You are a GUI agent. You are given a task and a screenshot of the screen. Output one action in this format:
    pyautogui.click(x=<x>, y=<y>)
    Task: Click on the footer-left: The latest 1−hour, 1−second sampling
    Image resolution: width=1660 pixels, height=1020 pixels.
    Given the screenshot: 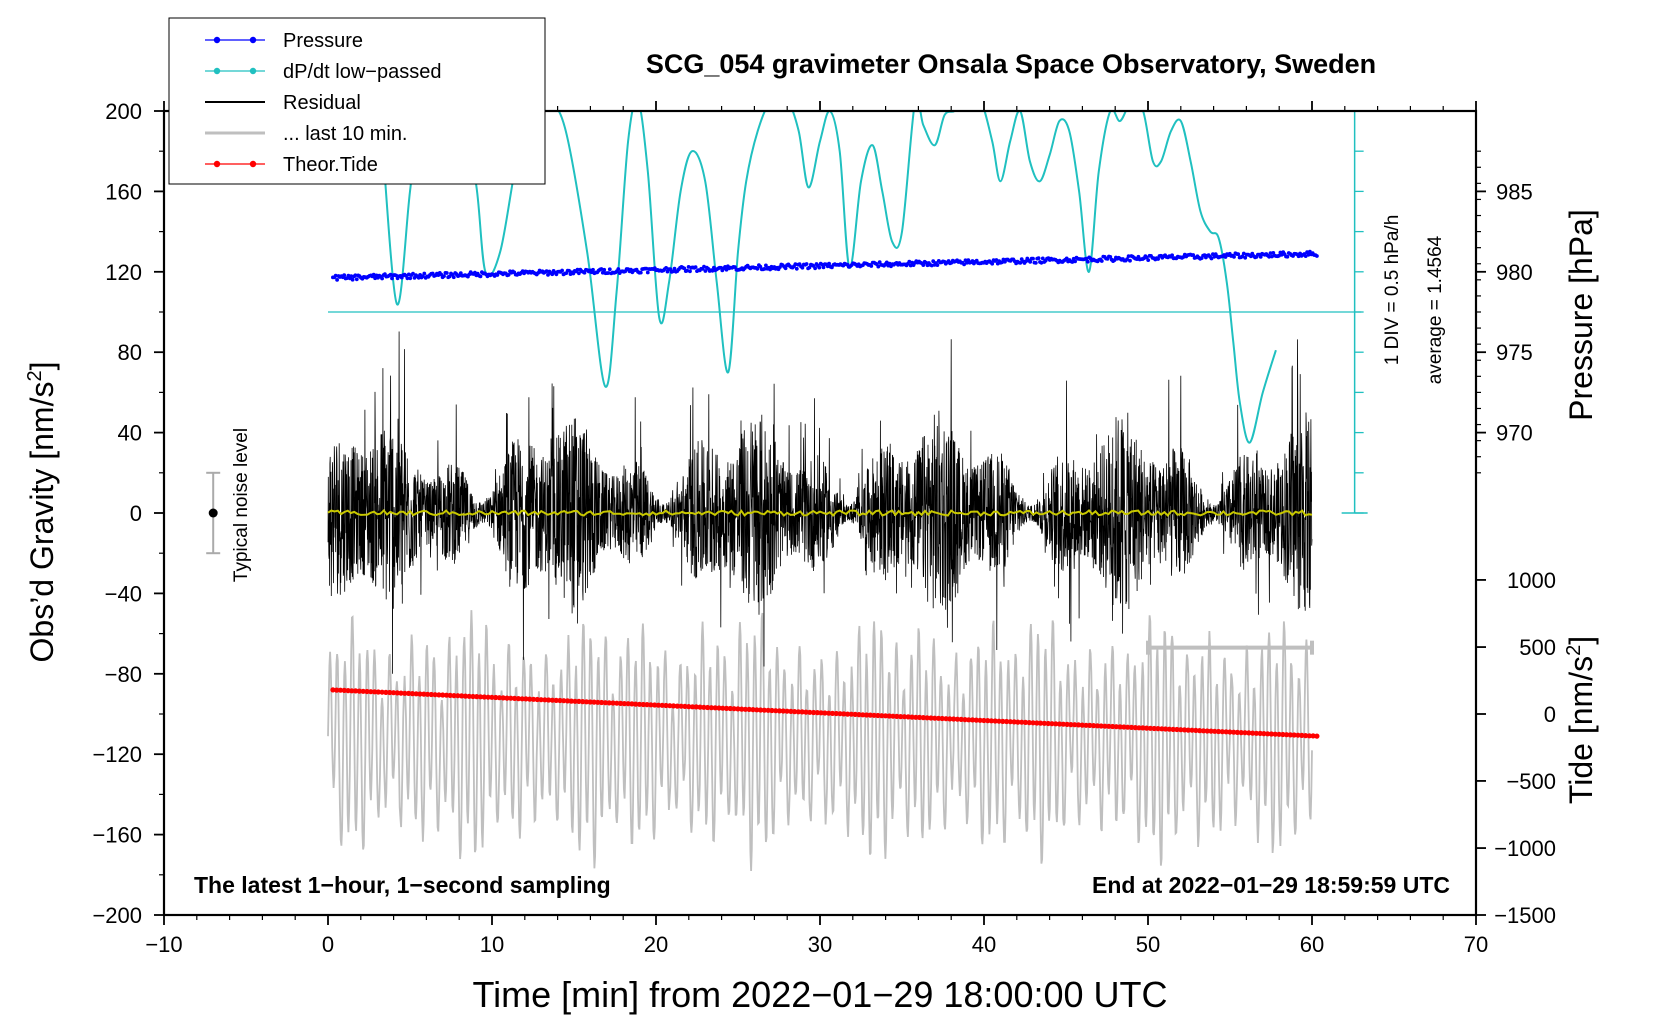 What is the action you would take?
    pyautogui.click(x=402, y=885)
    